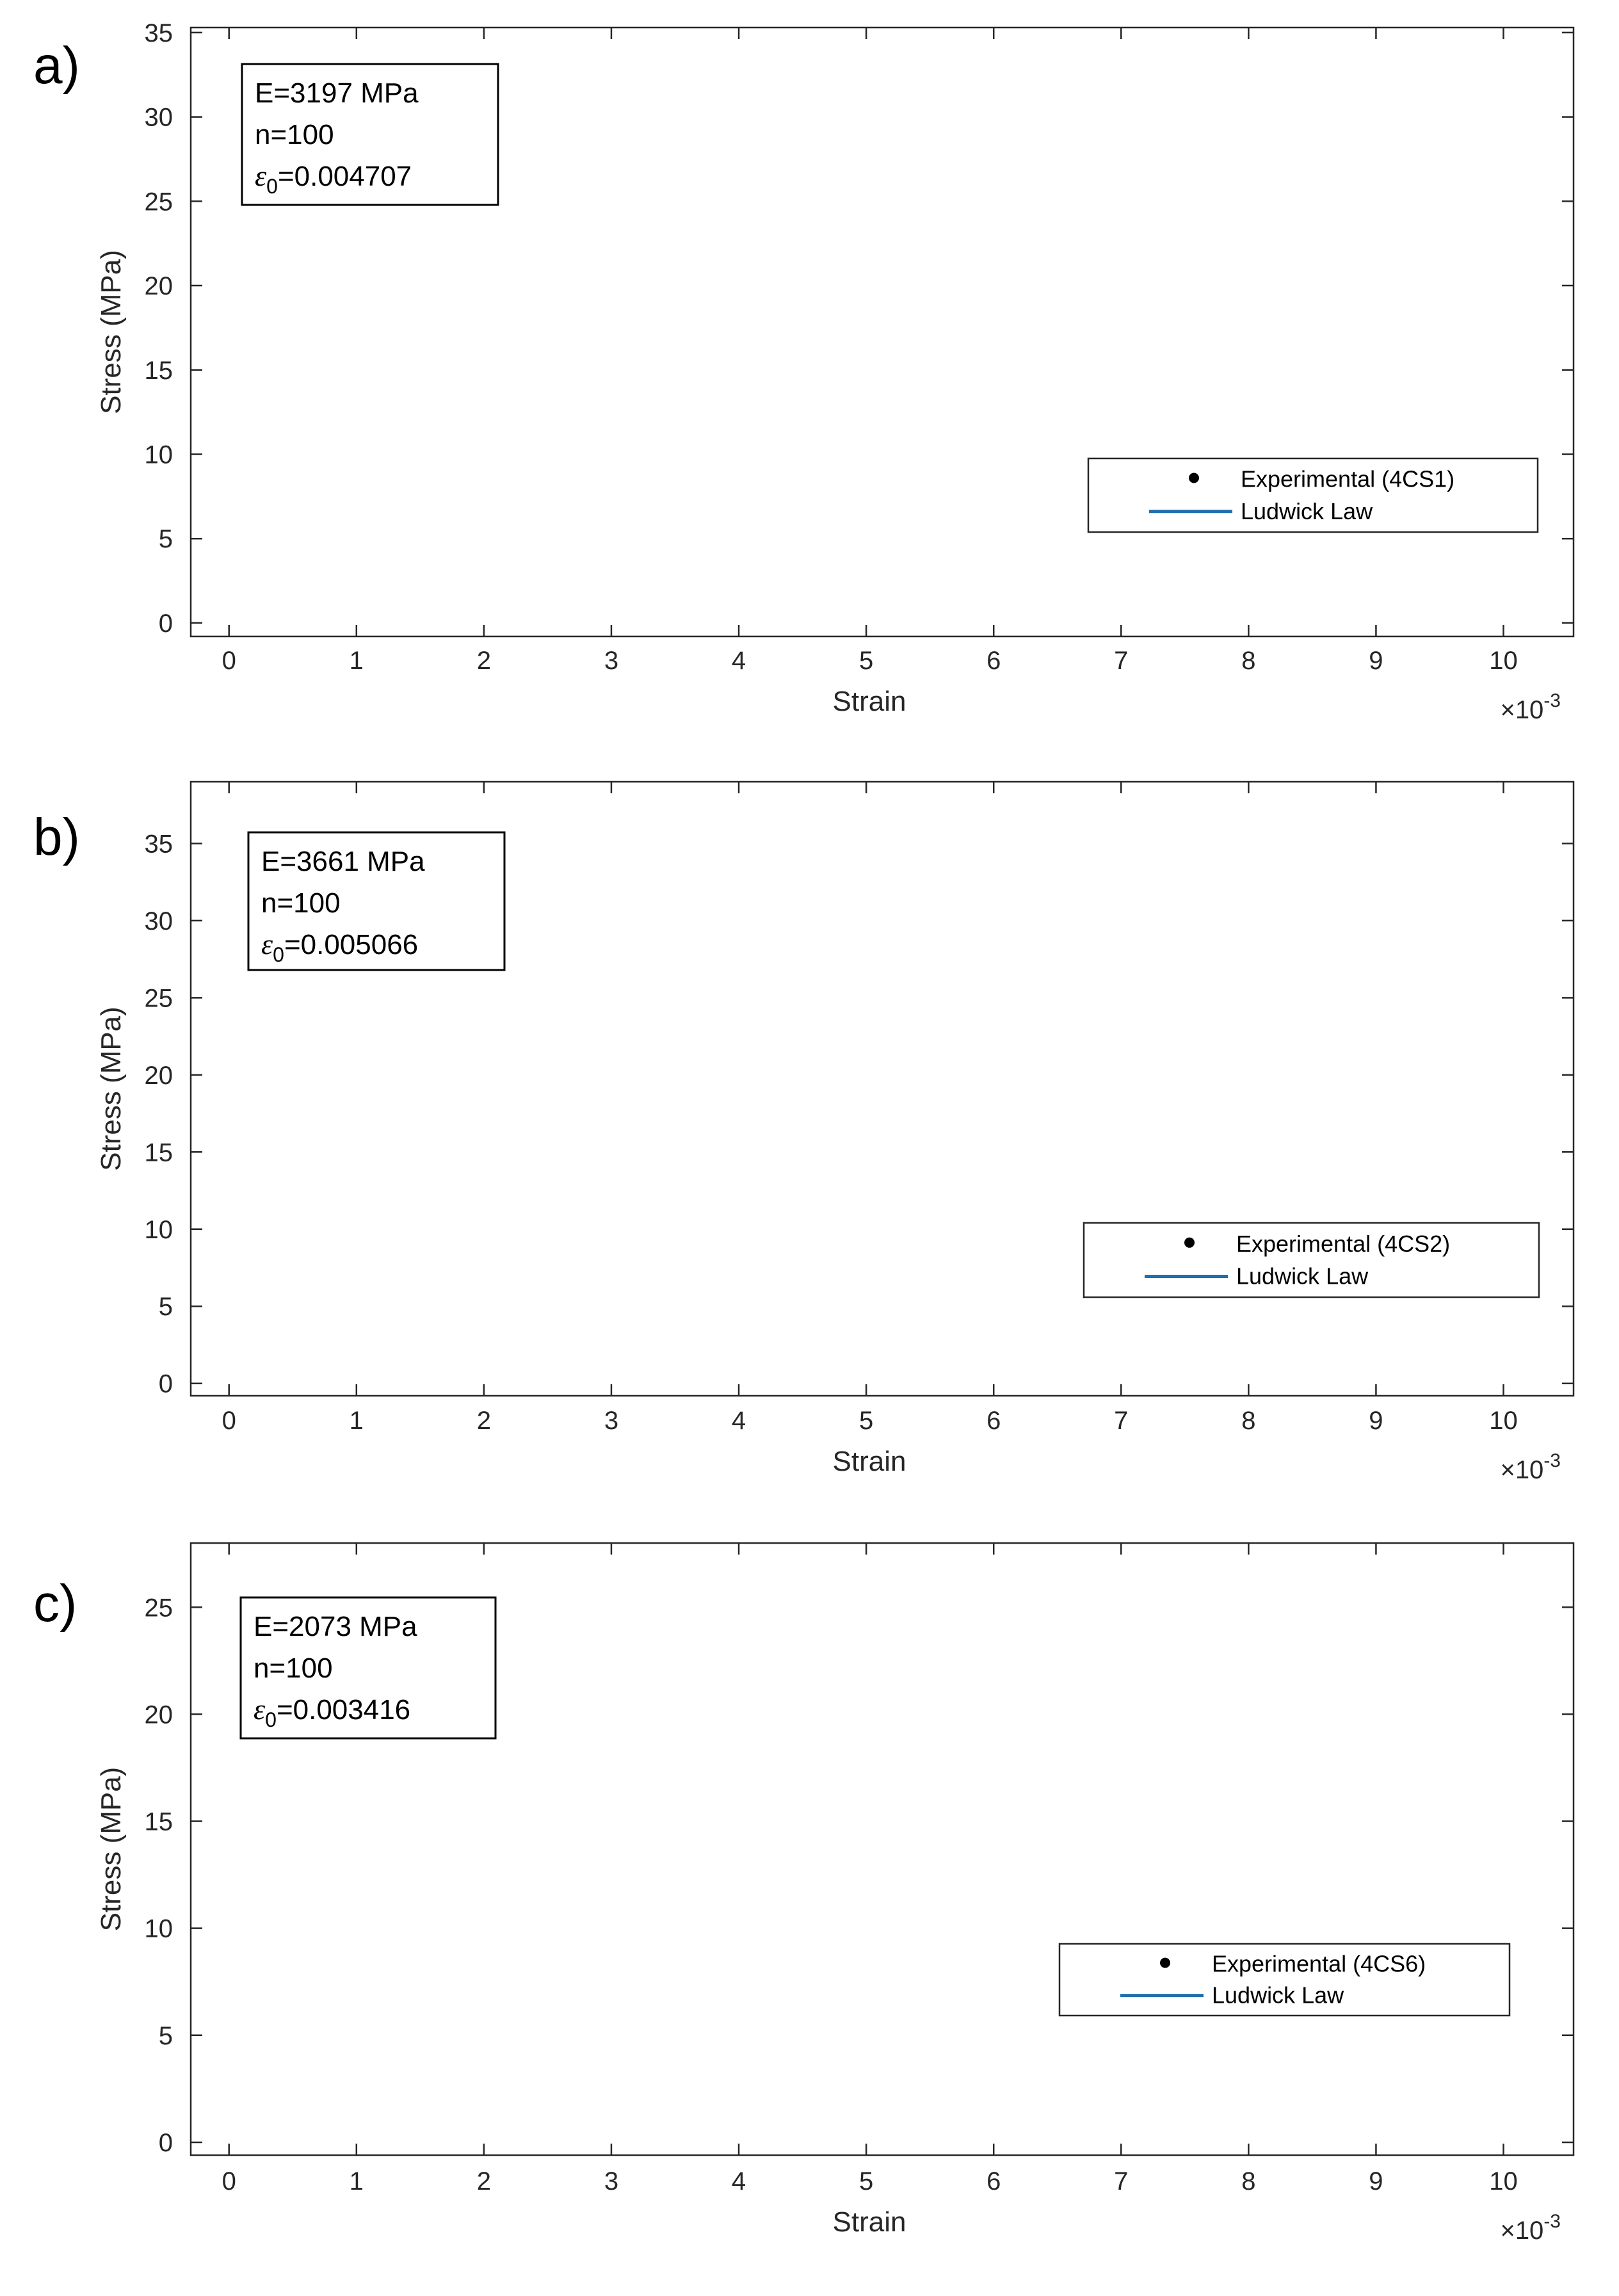 This screenshot has width=1619, height=2296. I want to click on parameter-annotation: E=3197 MPa n=100 ε0=0.004707, so click(370, 134).